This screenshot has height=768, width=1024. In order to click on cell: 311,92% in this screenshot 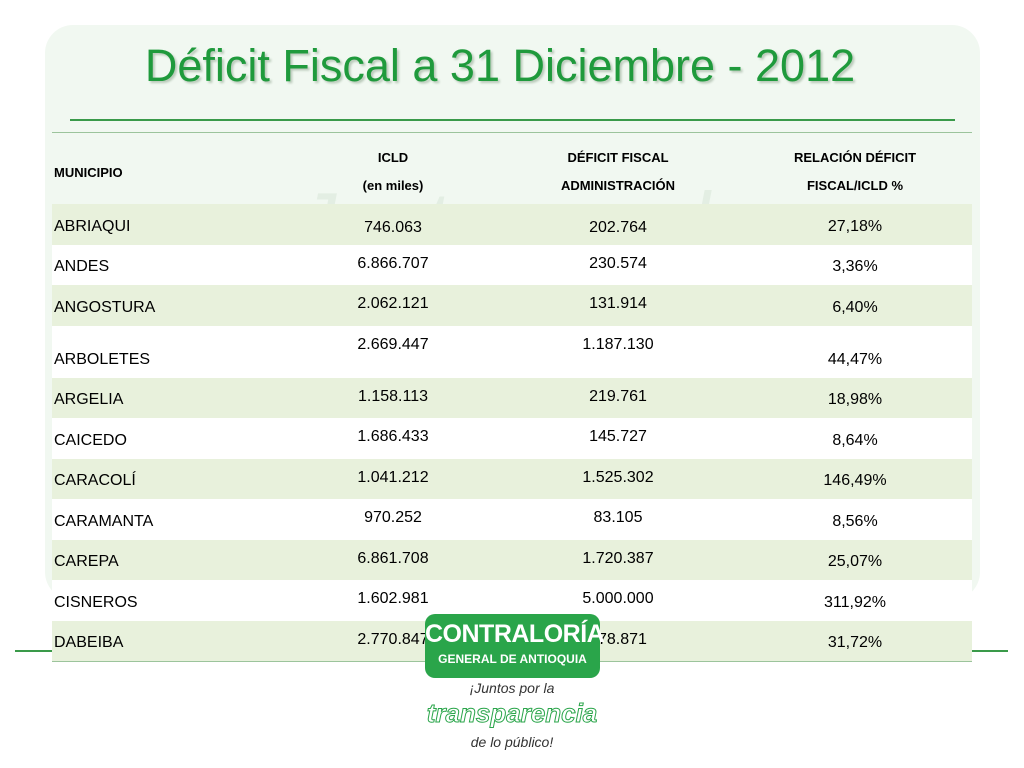, I will do `click(855, 602)`.